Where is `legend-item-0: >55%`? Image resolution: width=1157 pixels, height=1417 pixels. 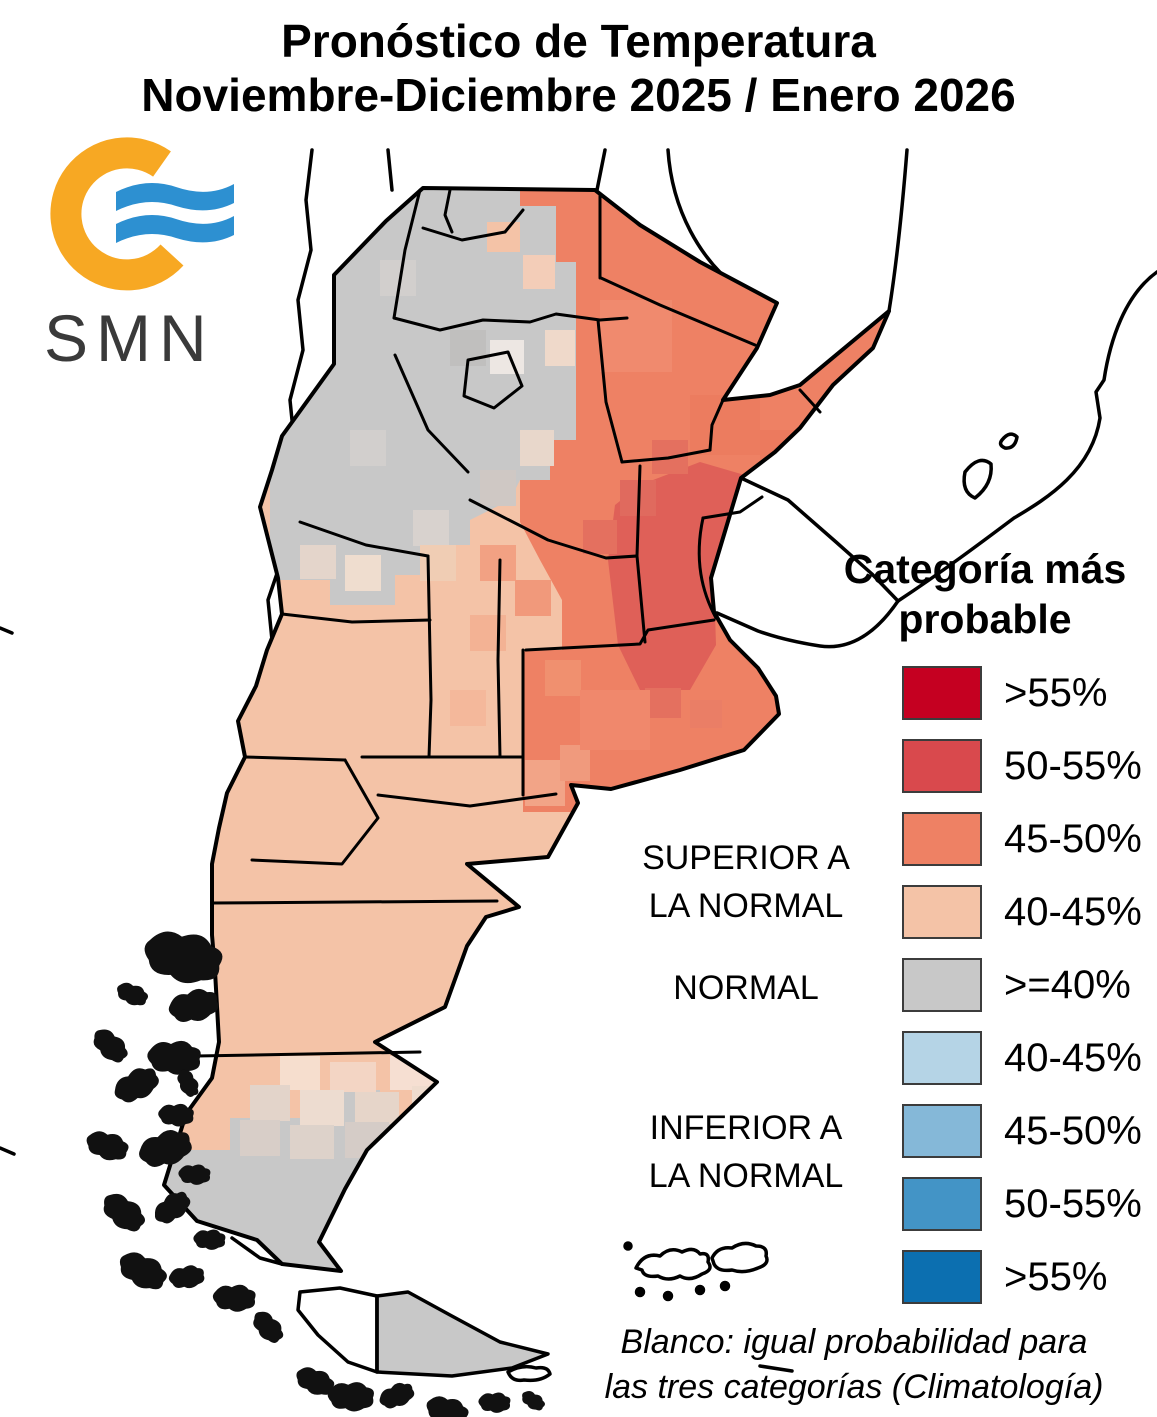 legend-item-0: >55% is located at coordinates (1022, 693).